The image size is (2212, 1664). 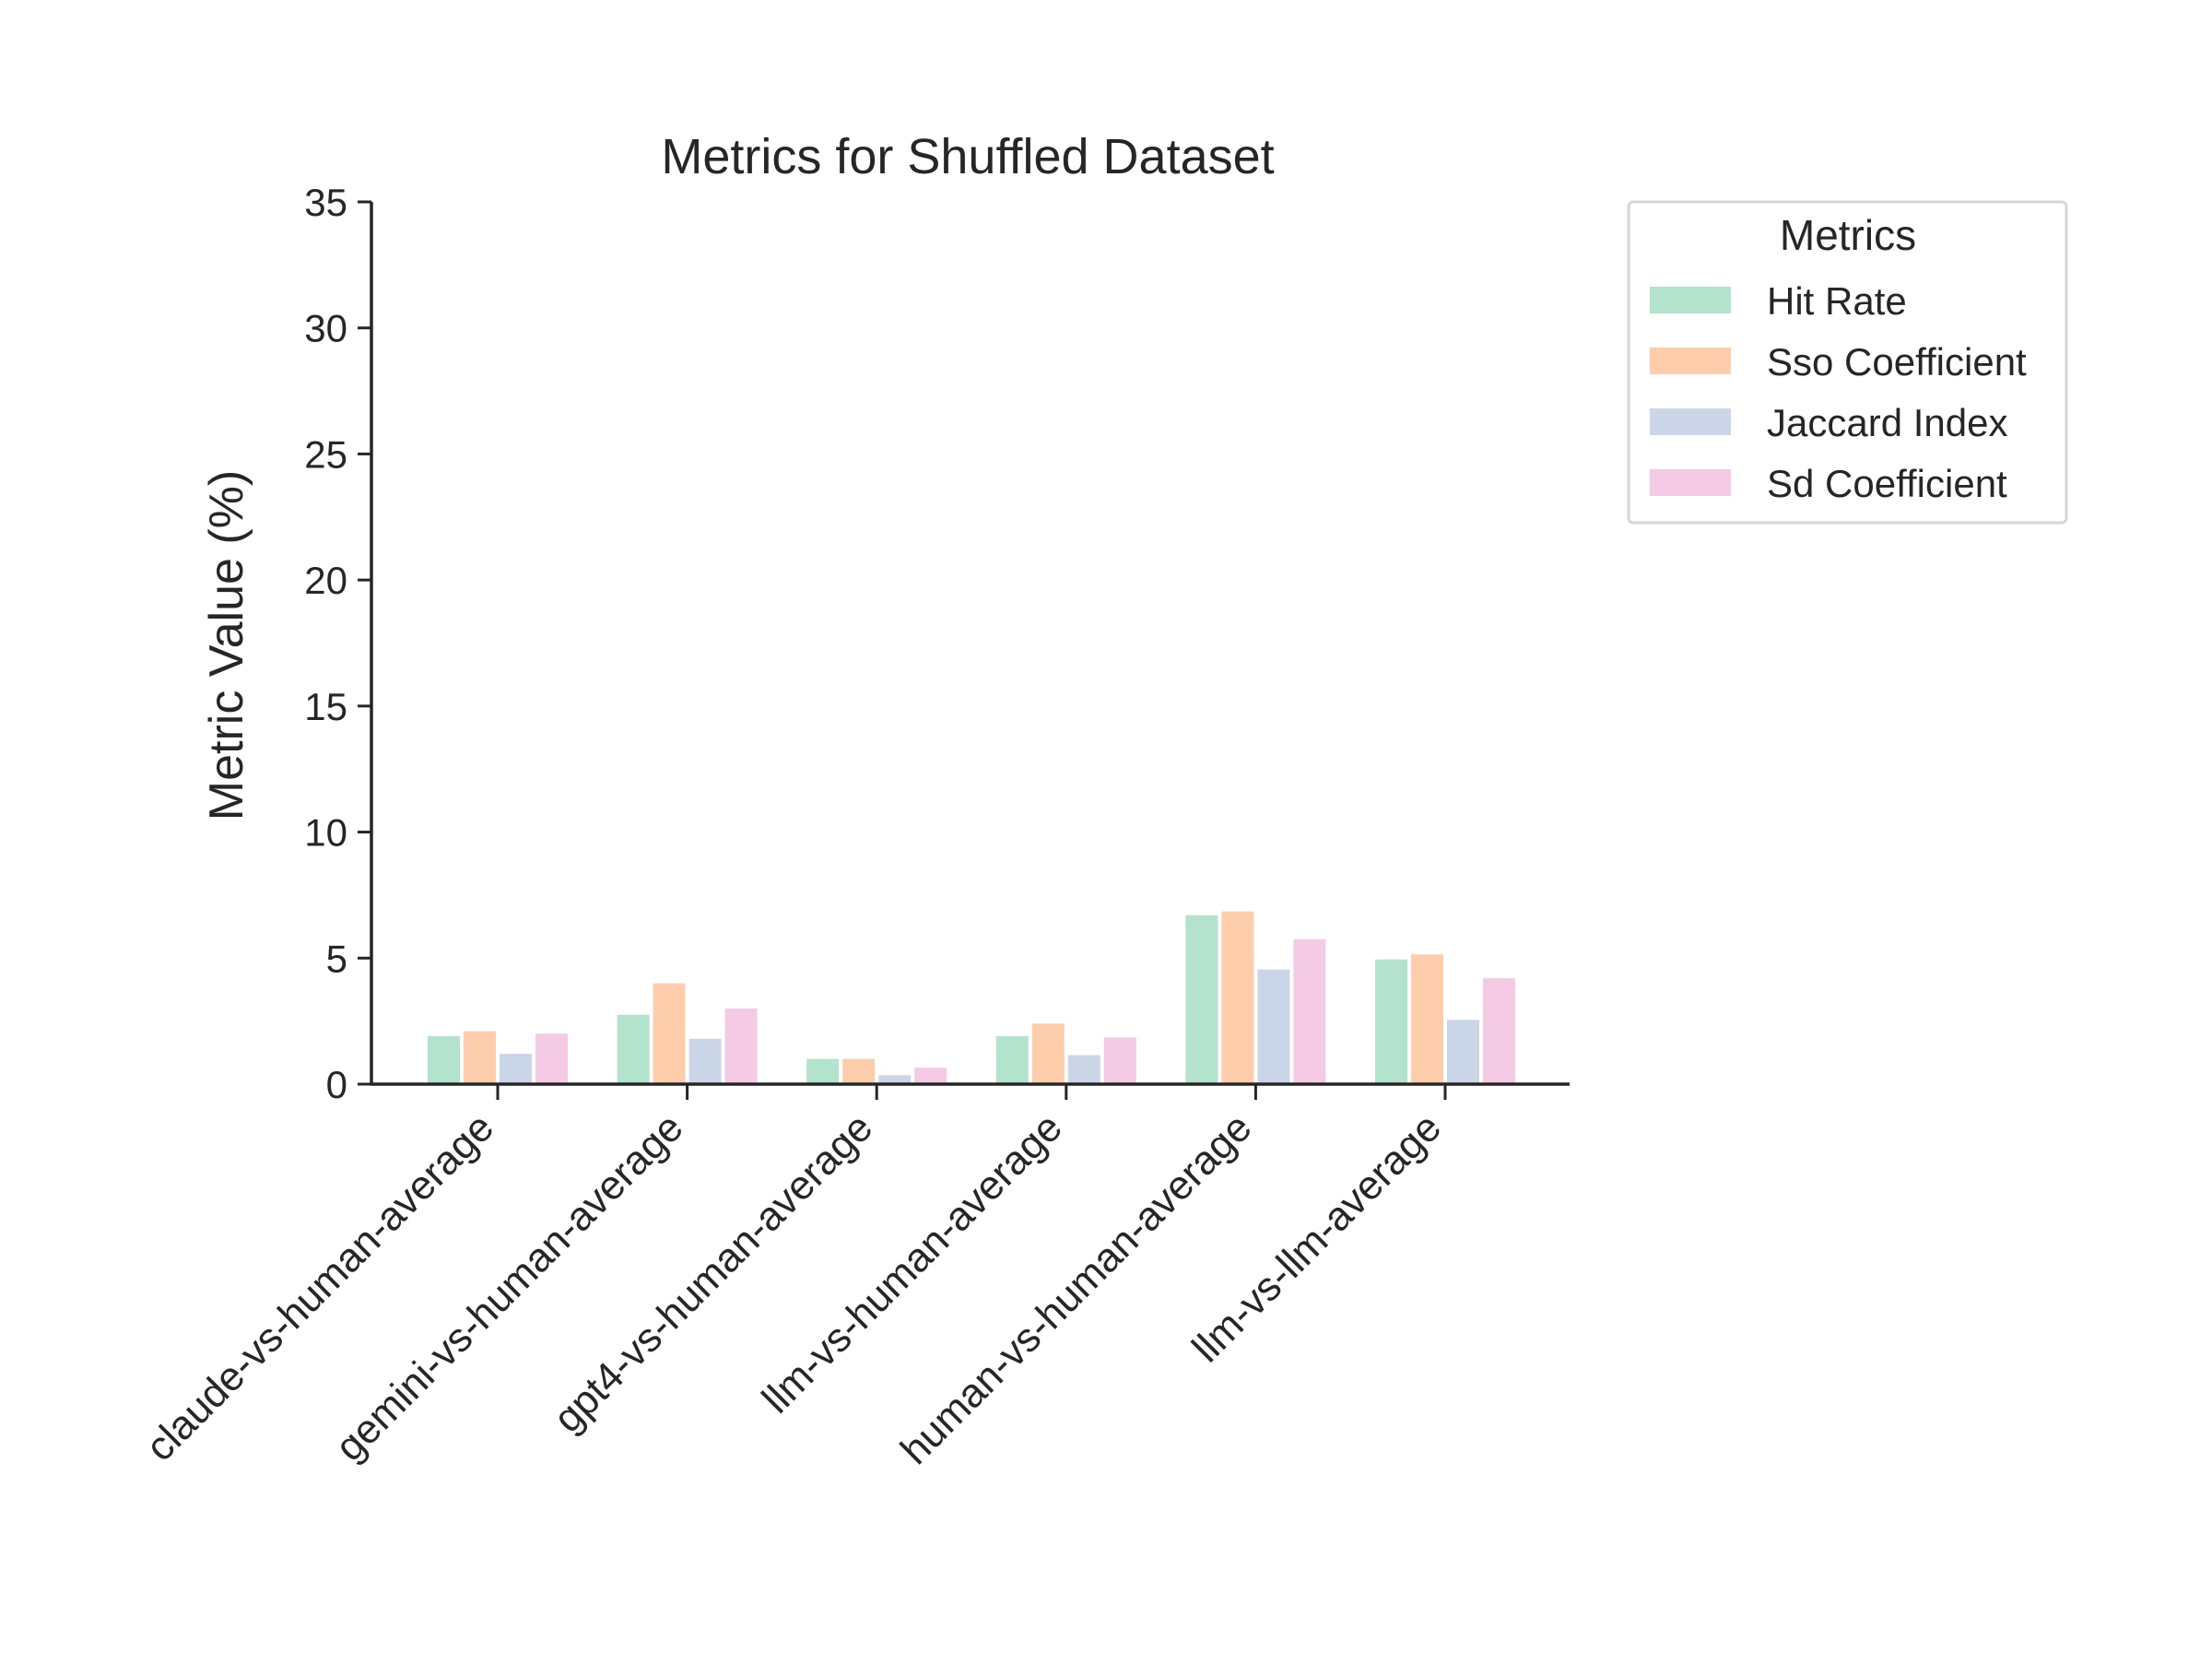 I want to click on bar-hit-rate-gemini-vs-human-average, so click(x=633, y=1049).